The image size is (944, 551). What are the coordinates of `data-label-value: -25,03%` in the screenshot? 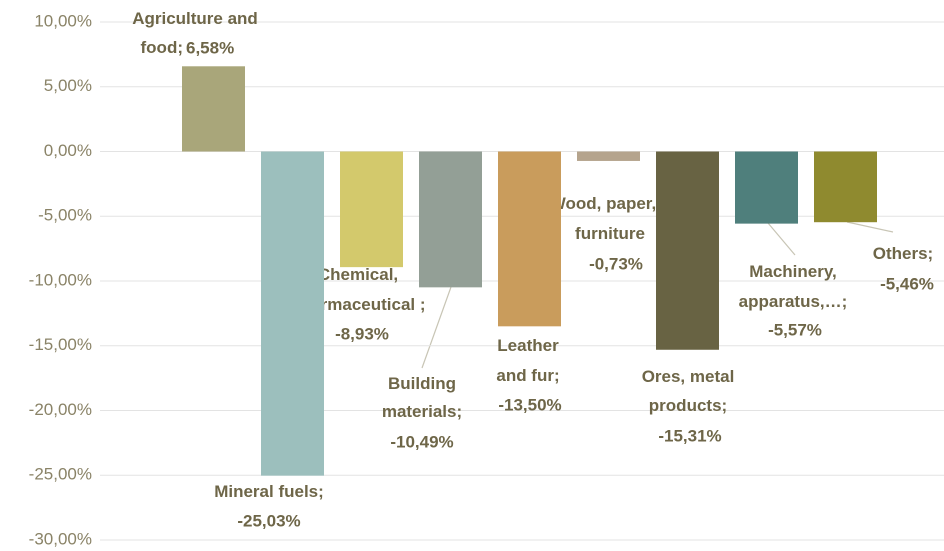 It's located at (268, 520).